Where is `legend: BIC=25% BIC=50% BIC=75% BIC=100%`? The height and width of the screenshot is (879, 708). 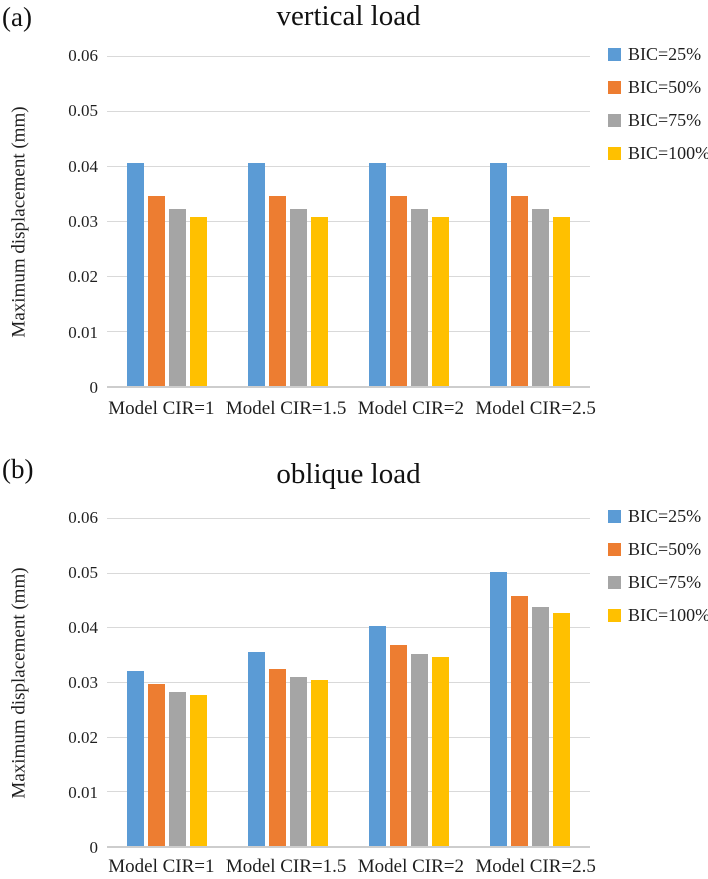 legend: BIC=25% BIC=50% BIC=75% BIC=100% is located at coordinates (658, 104).